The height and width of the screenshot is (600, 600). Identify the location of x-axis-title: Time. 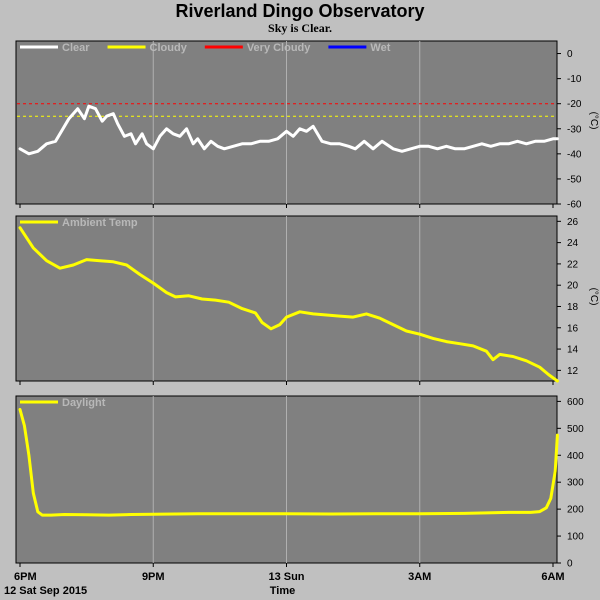
(282, 591).